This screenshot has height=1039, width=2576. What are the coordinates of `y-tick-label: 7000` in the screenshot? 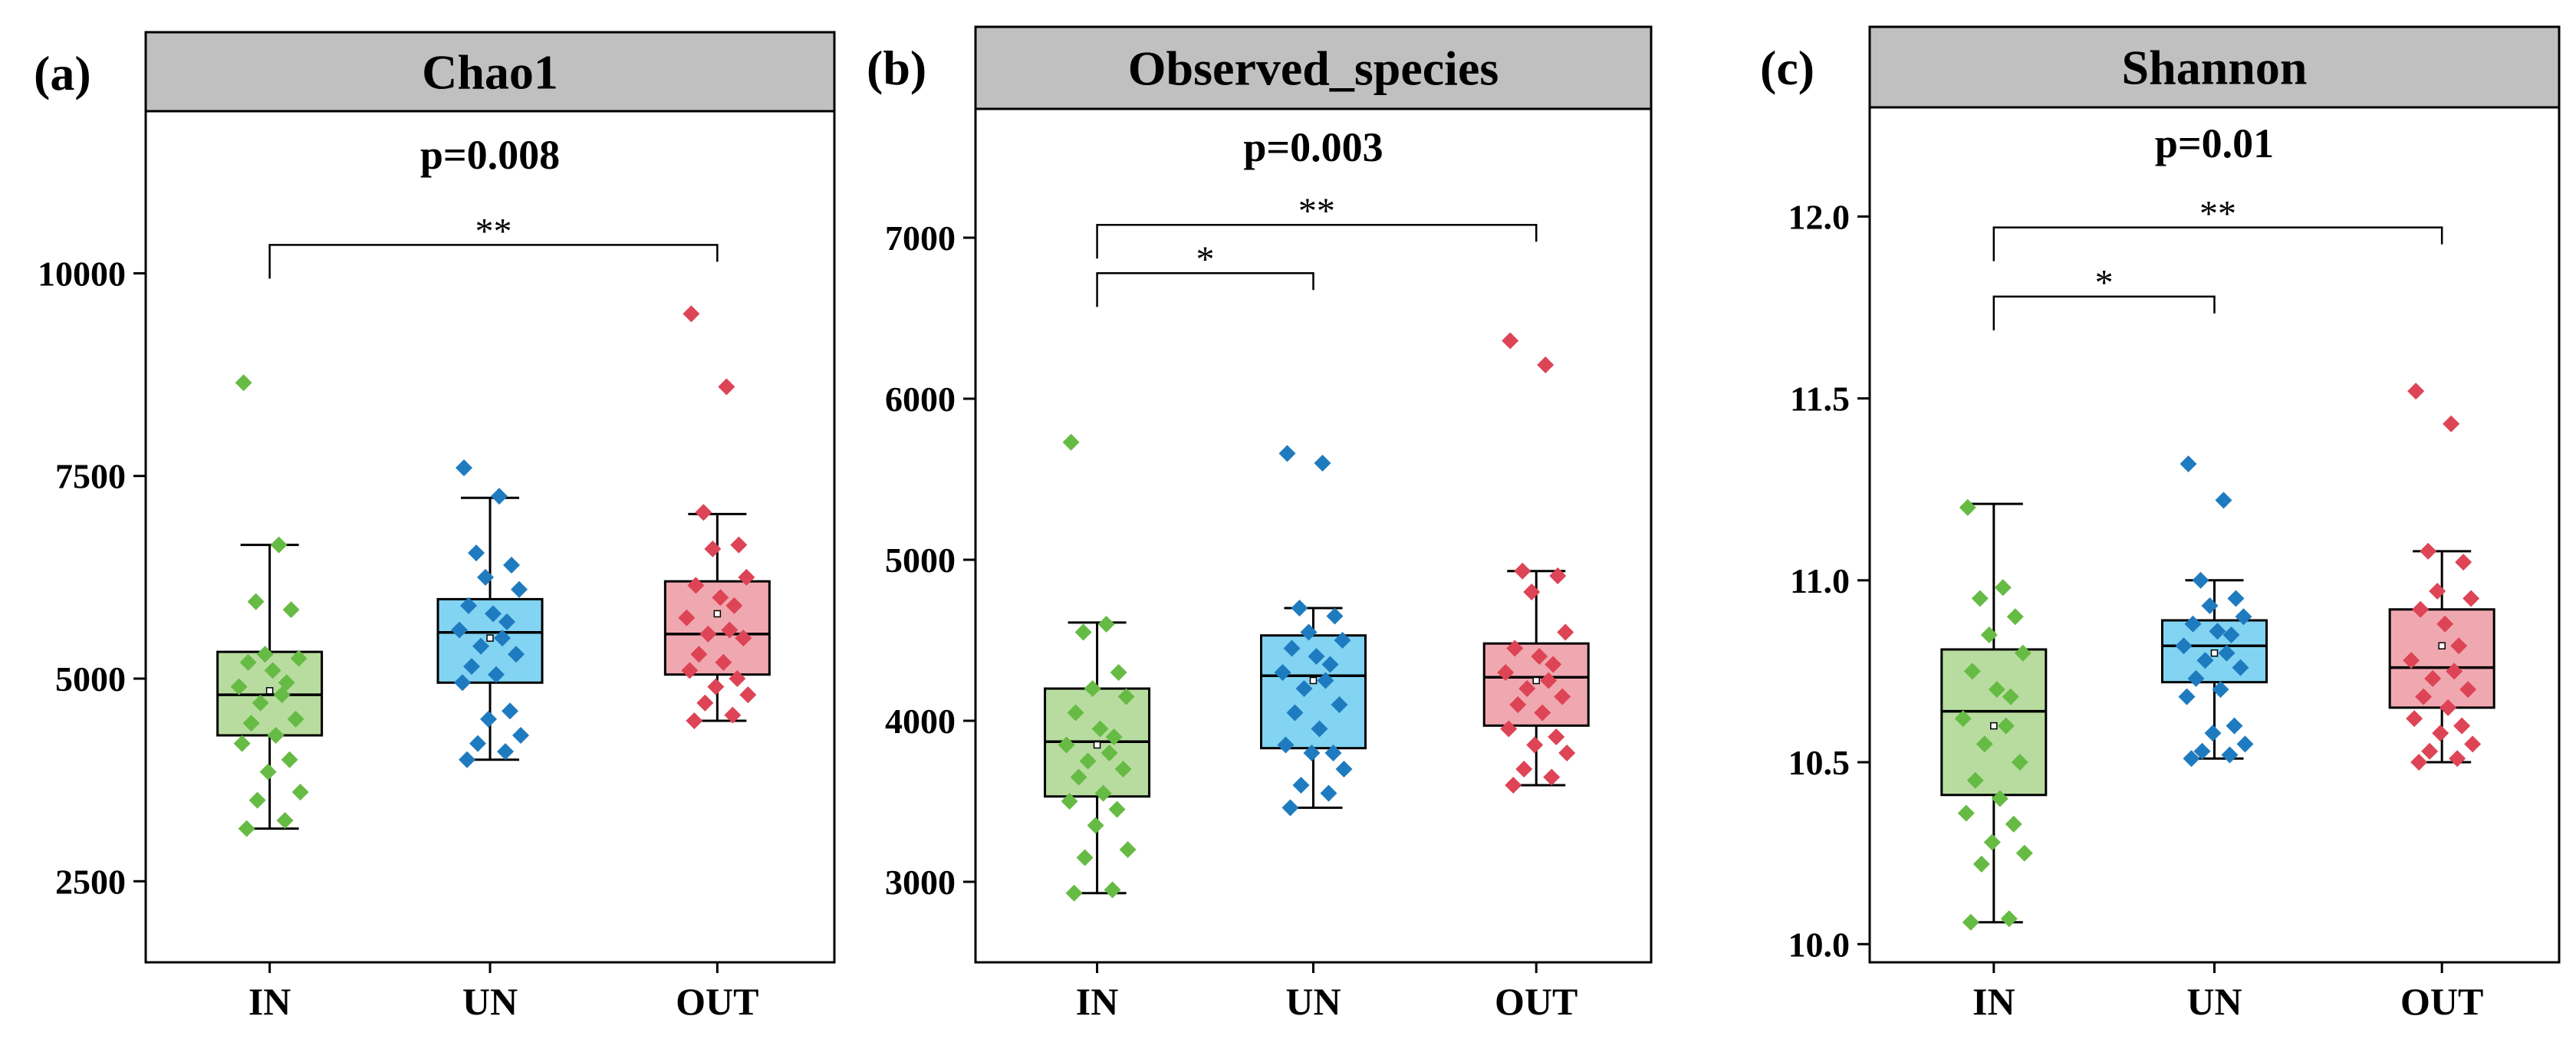 It's located at (920, 238).